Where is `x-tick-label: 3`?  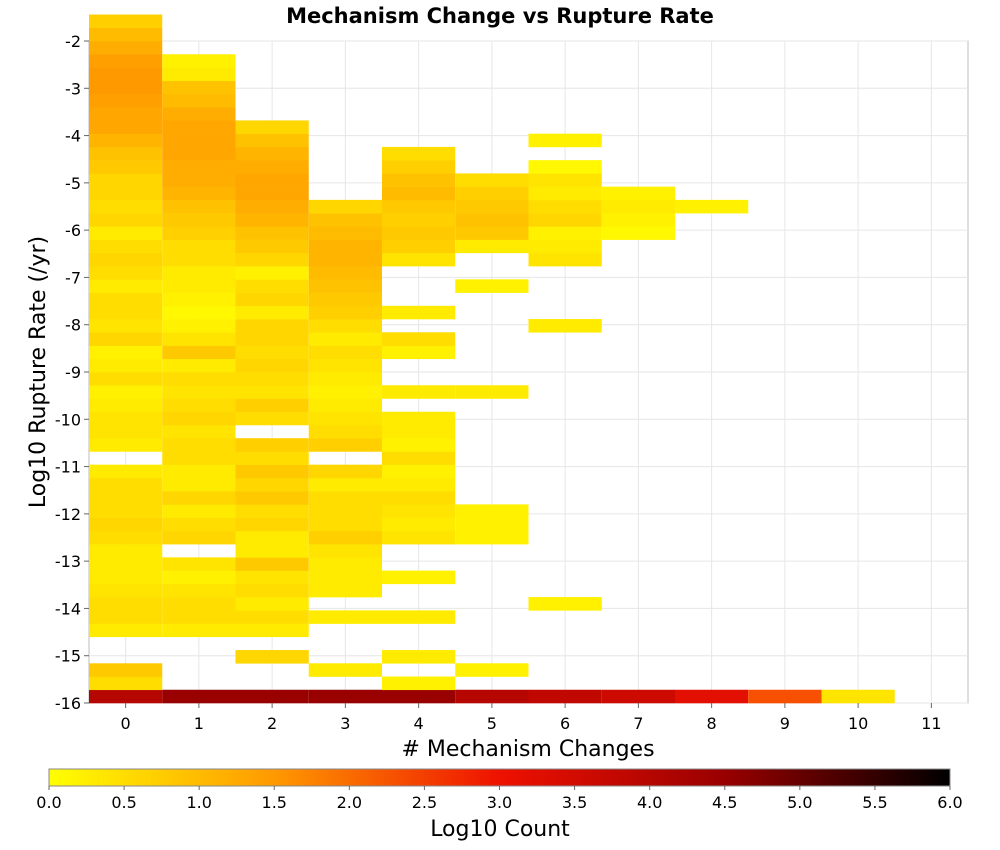 x-tick-label: 3 is located at coordinates (345, 723).